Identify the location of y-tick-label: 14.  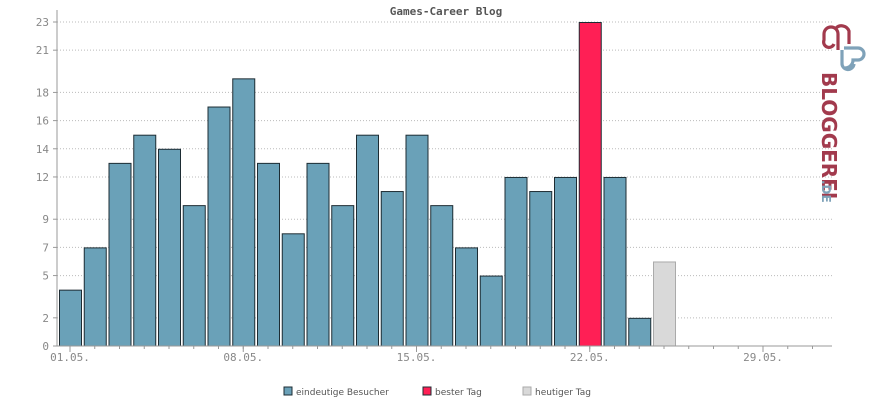
(43, 149).